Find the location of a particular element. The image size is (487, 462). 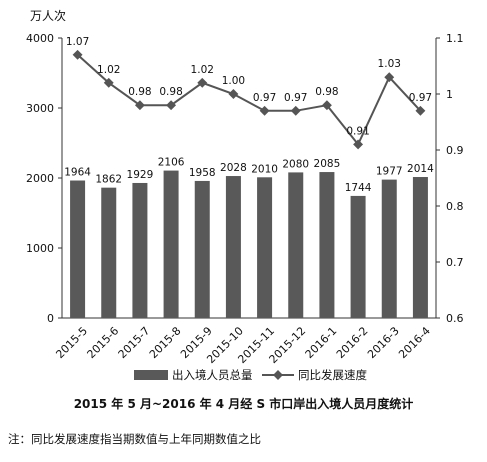

left-tick-label: 2000 is located at coordinates (40, 178).